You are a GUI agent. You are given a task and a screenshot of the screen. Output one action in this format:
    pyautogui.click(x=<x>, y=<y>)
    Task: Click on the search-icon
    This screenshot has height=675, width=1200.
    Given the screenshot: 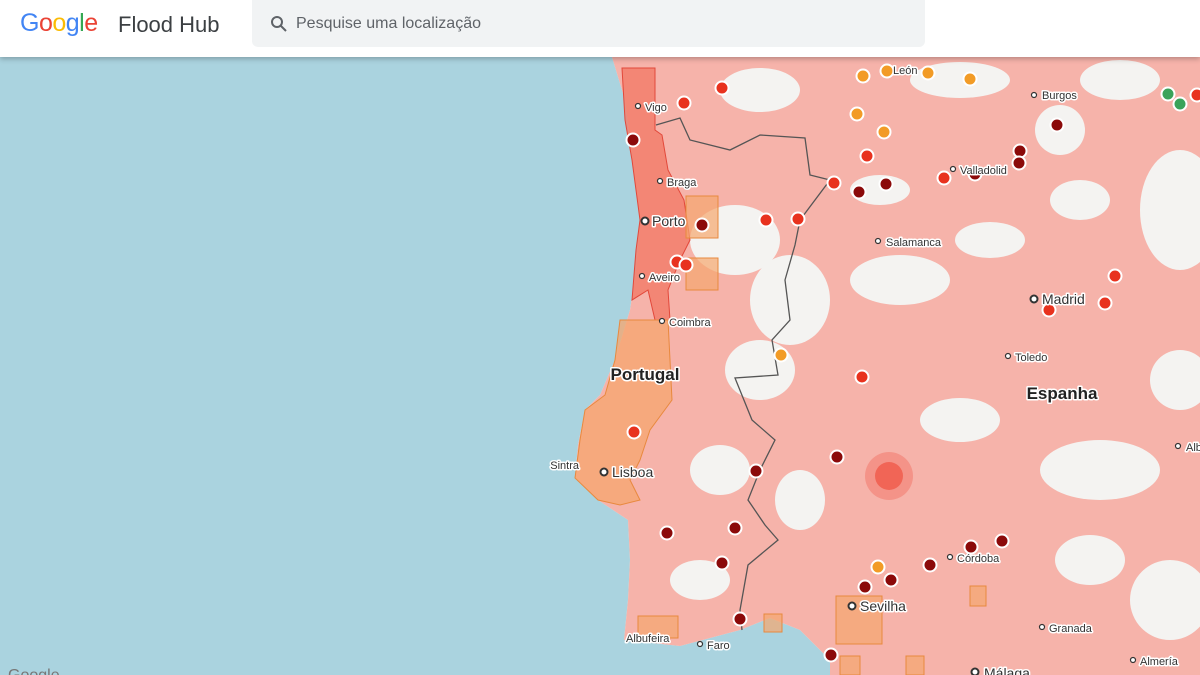 What is the action you would take?
    pyautogui.click(x=279, y=24)
    